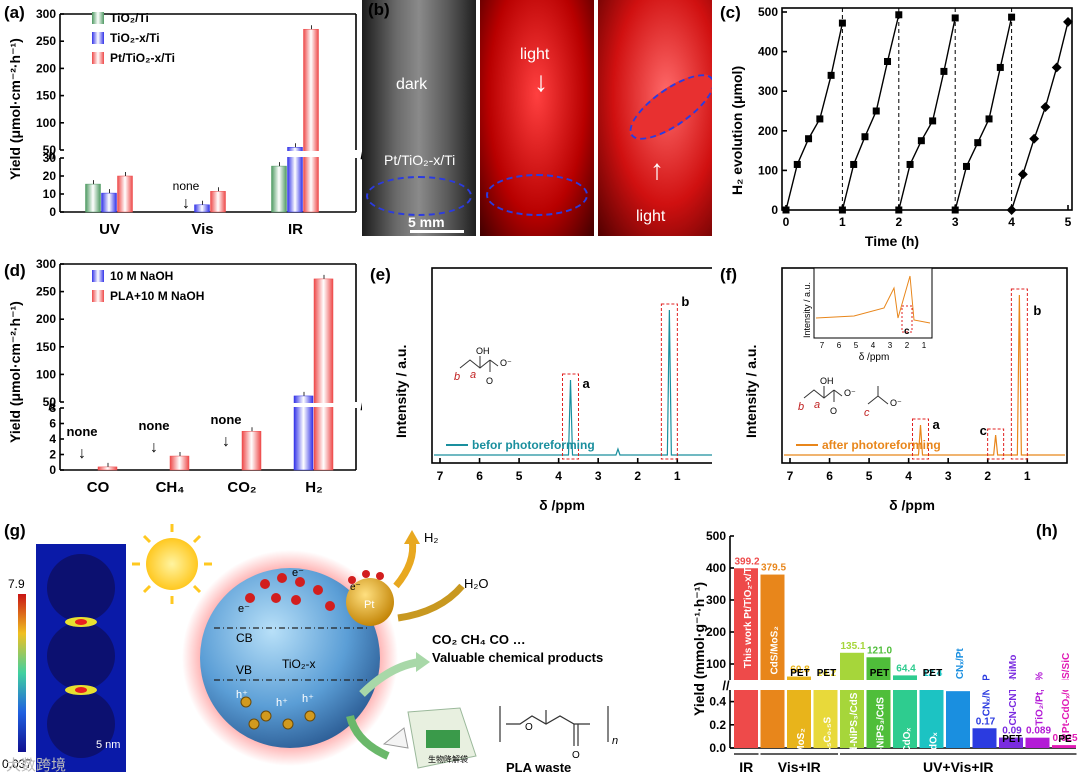 This screenshot has width=1080, height=776. I want to click on bar-name-label: M-2/7₀.₅C₀.₅S, so click(828, 746).